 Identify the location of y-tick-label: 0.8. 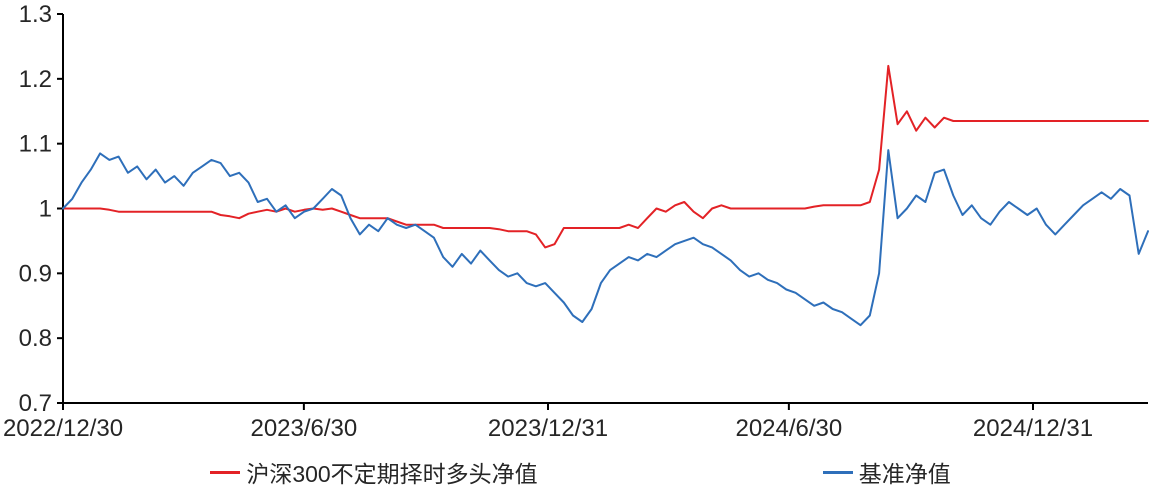
(35, 338).